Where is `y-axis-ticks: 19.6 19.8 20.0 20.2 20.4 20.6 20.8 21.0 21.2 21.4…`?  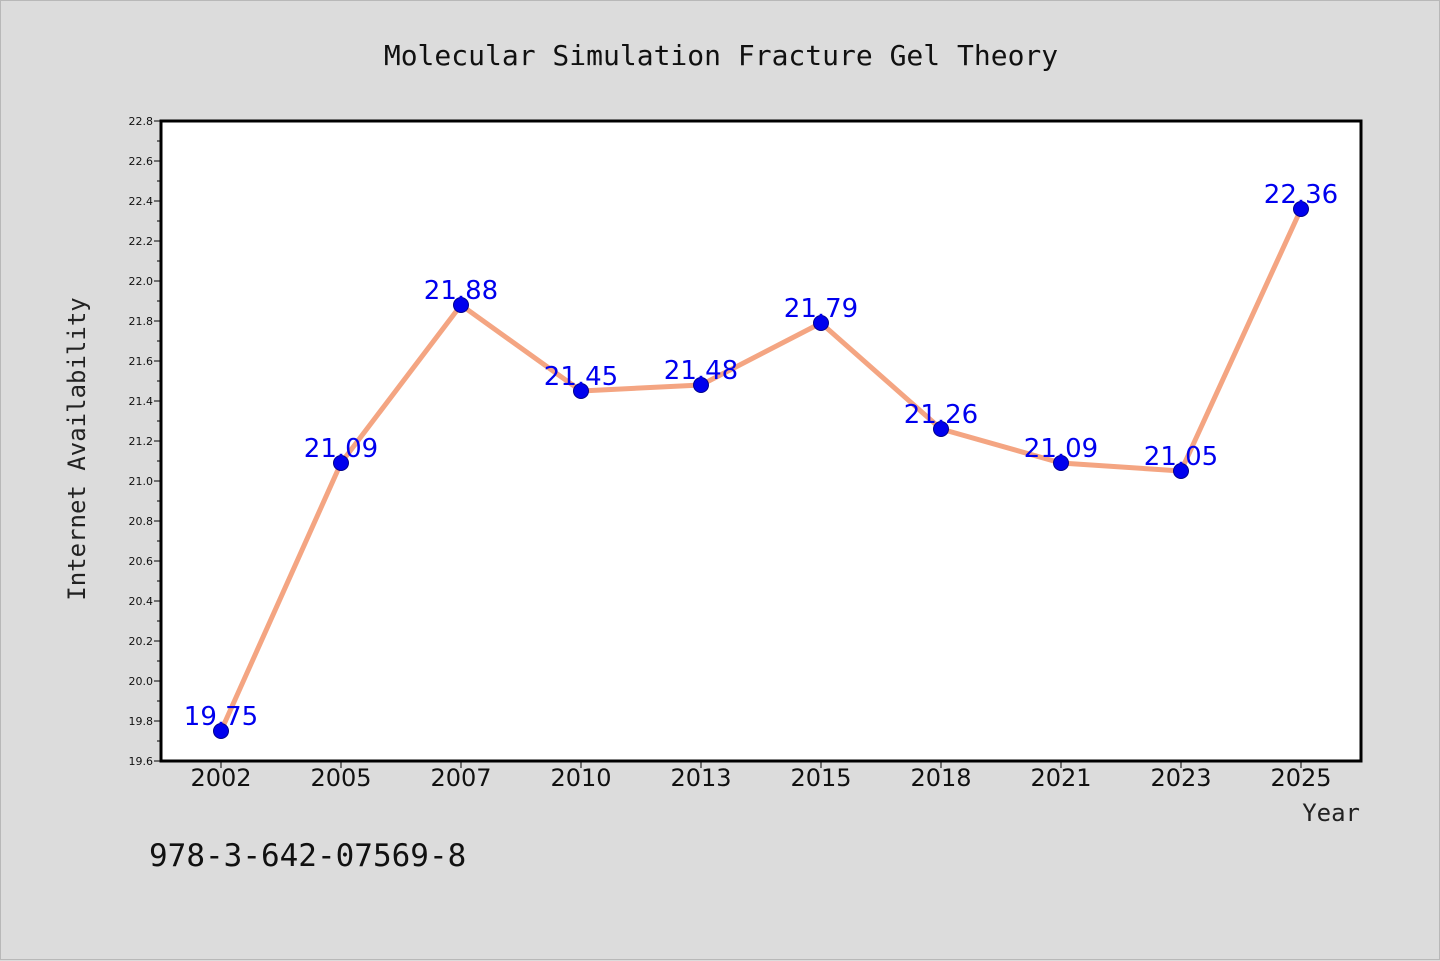
y-axis-ticks: 19.6 19.8 20.0 20.2 20.4 20.6 20.8 21.0 21.2 21.4… is located at coordinates (145, 441).